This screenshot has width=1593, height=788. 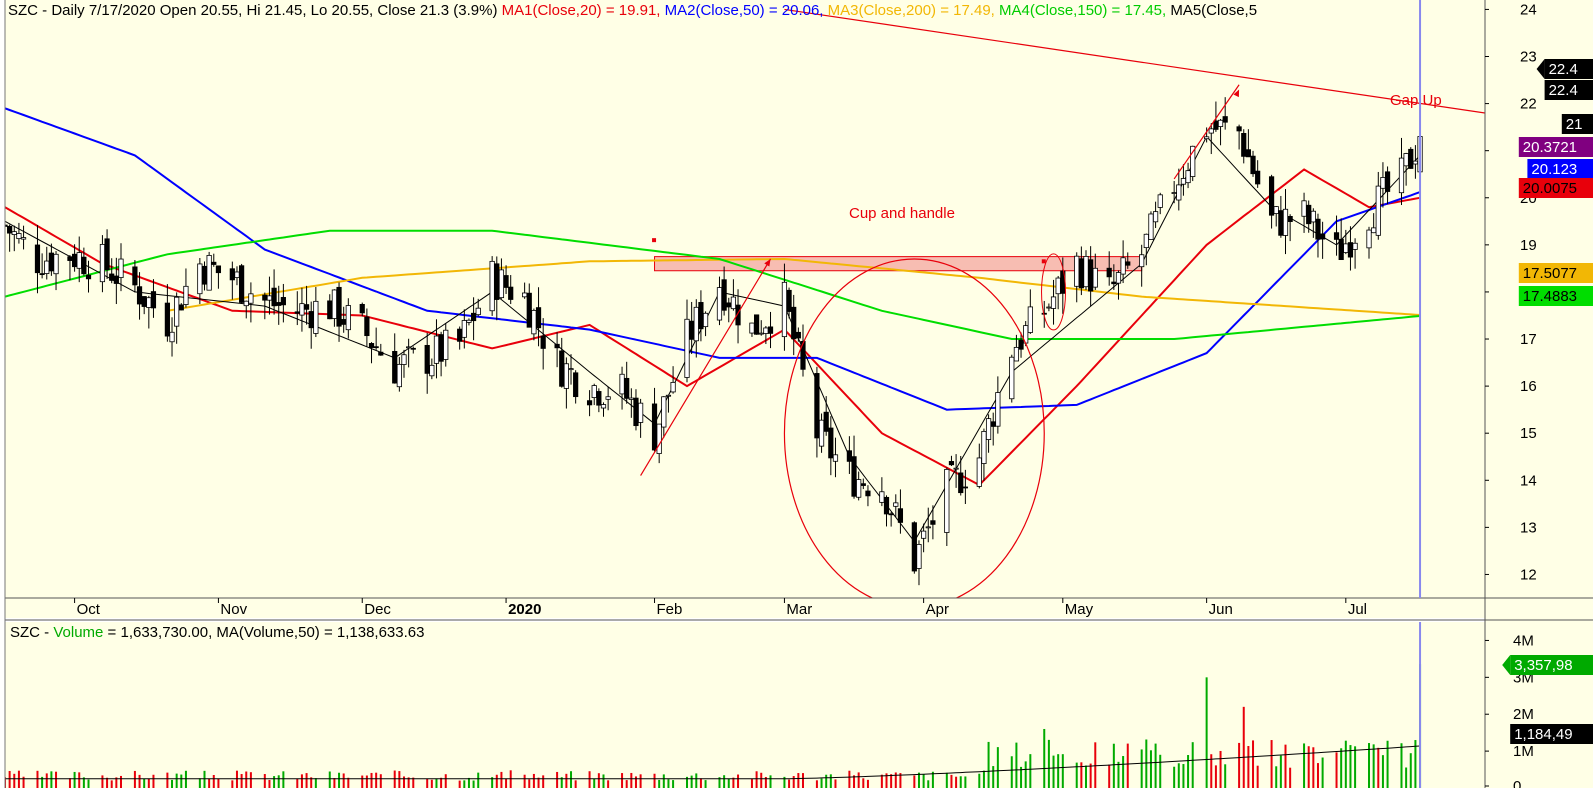 I want to click on time-axis-background, so click(x=745, y=608).